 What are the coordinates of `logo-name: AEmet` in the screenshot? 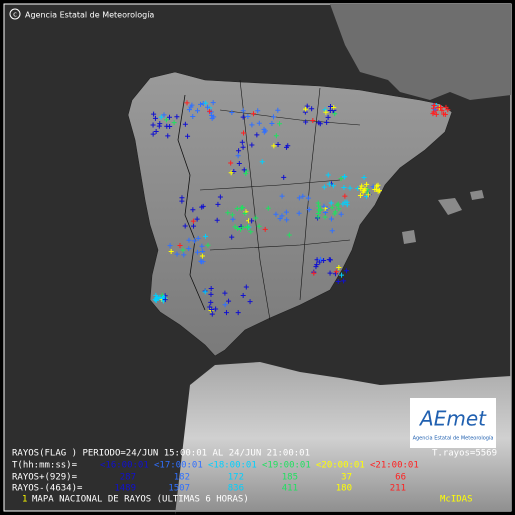 It's located at (452, 419).